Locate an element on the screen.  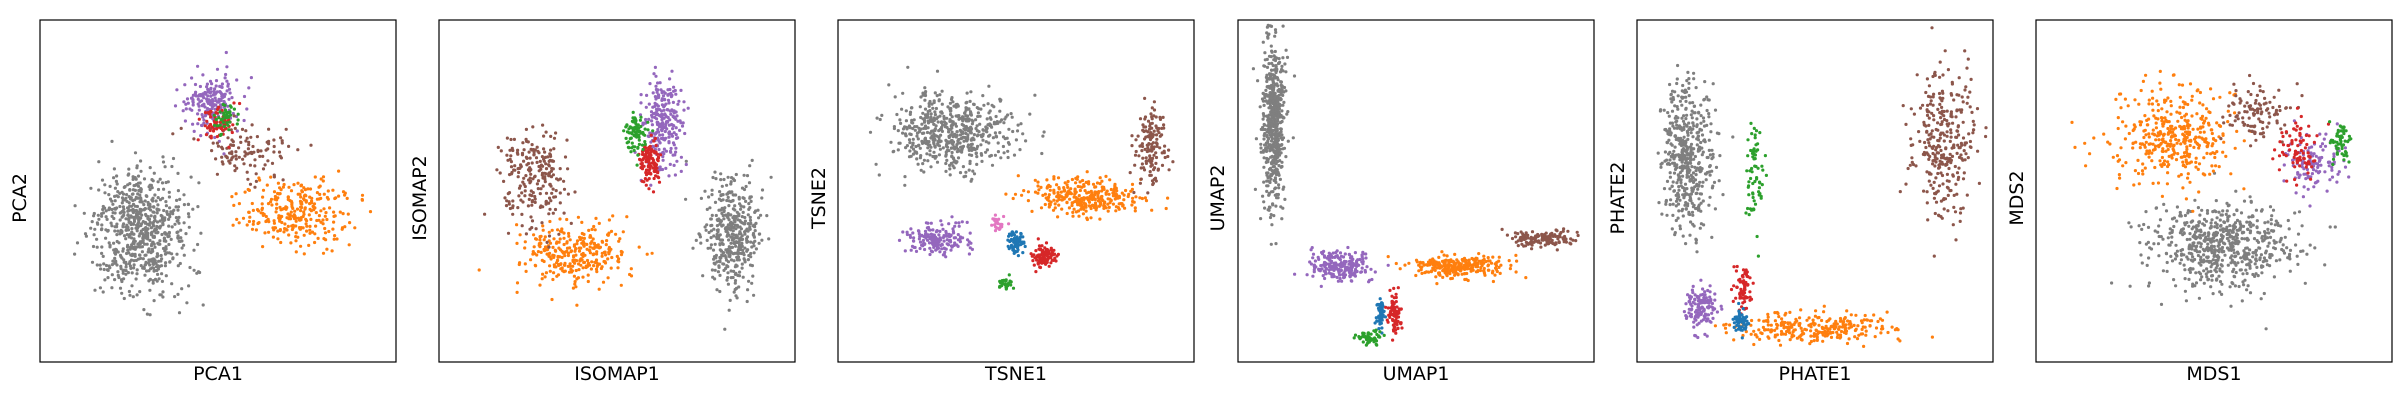
panel-pca-points is located at coordinates (223, 183).